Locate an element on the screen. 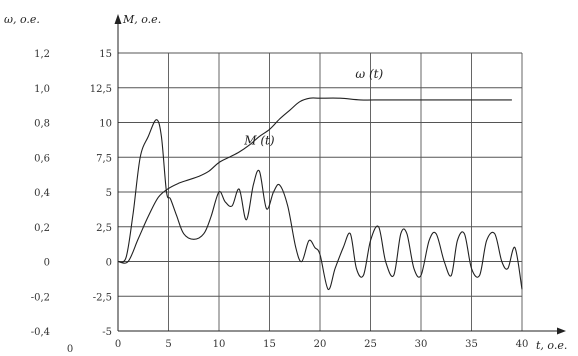 This screenshot has height=356, width=578. x-origin-label: 0 is located at coordinates (70, 349).